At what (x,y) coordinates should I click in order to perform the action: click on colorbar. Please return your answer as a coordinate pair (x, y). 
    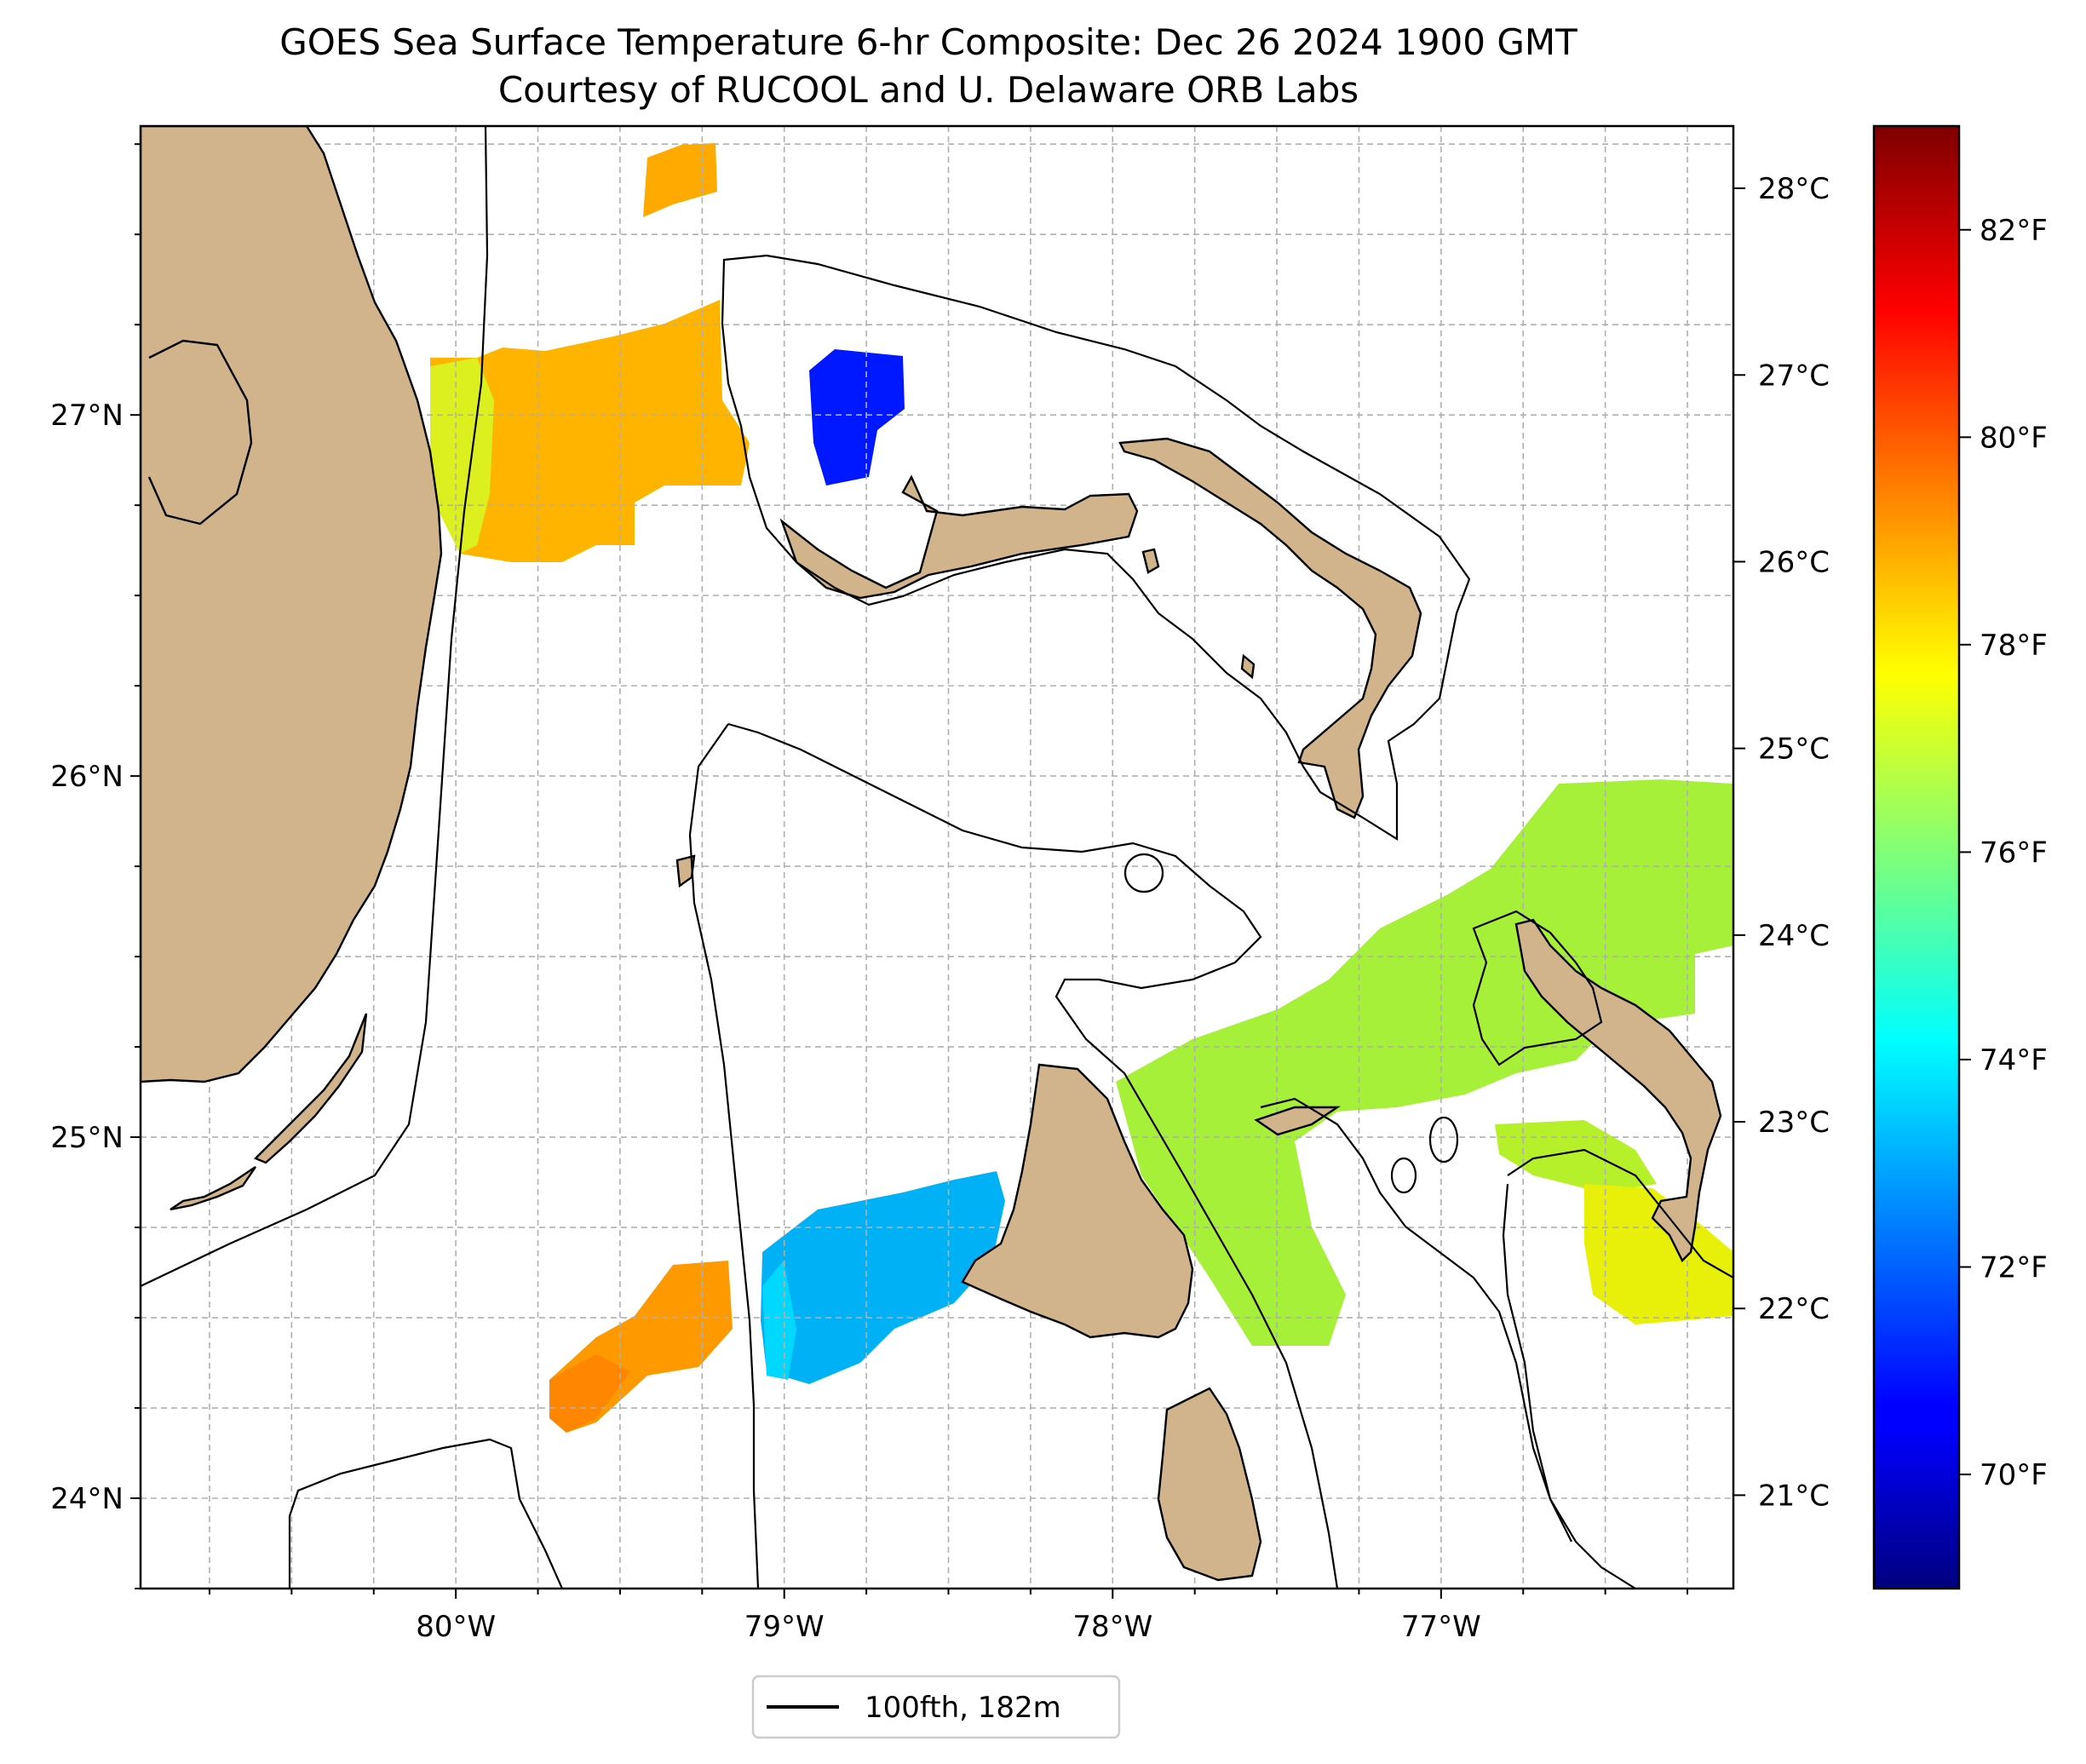
    Looking at the image, I should click on (1916, 857).